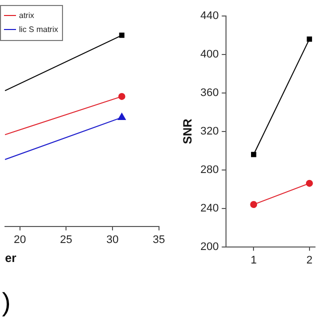 Image resolution: width=320 pixels, height=320 pixels. What do you see at coordinates (66, 240) in the screenshot?
I see `x-tick-label: 25` at bounding box center [66, 240].